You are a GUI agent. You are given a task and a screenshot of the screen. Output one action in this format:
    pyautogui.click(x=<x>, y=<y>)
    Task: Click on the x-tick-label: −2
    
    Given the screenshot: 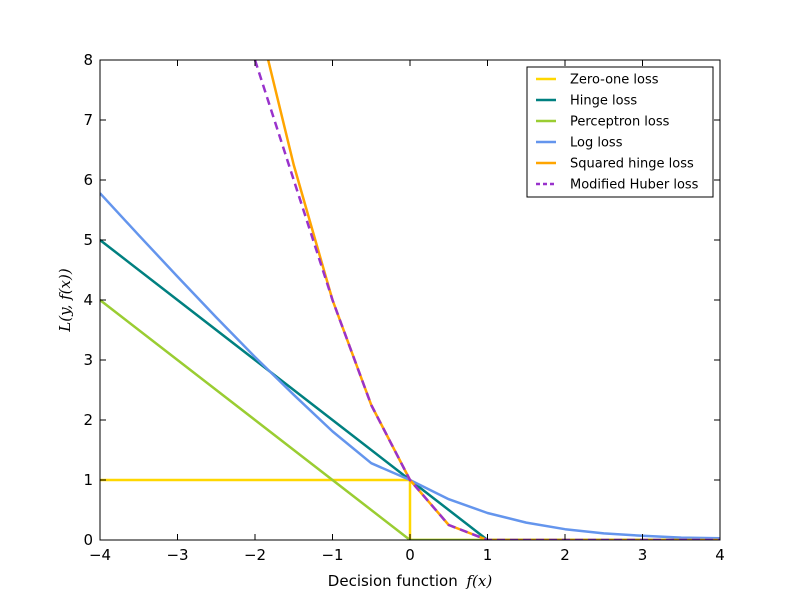 What is the action you would take?
    pyautogui.click(x=255, y=555)
    